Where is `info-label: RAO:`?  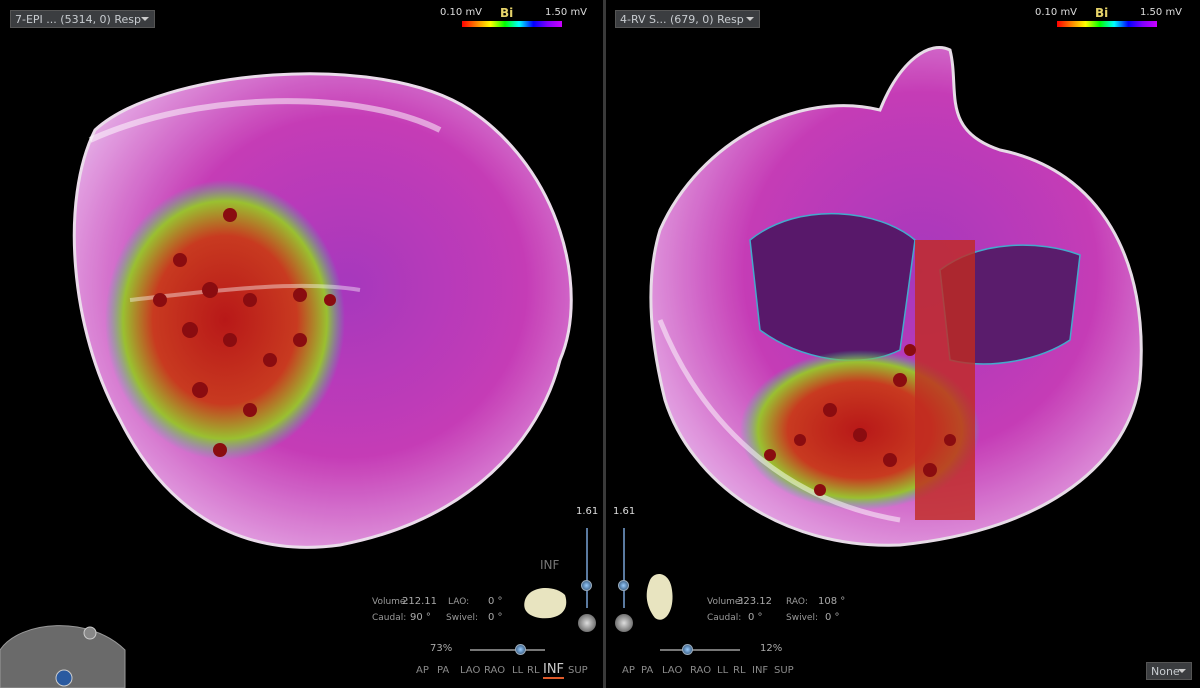 info-label: RAO: is located at coordinates (797, 602).